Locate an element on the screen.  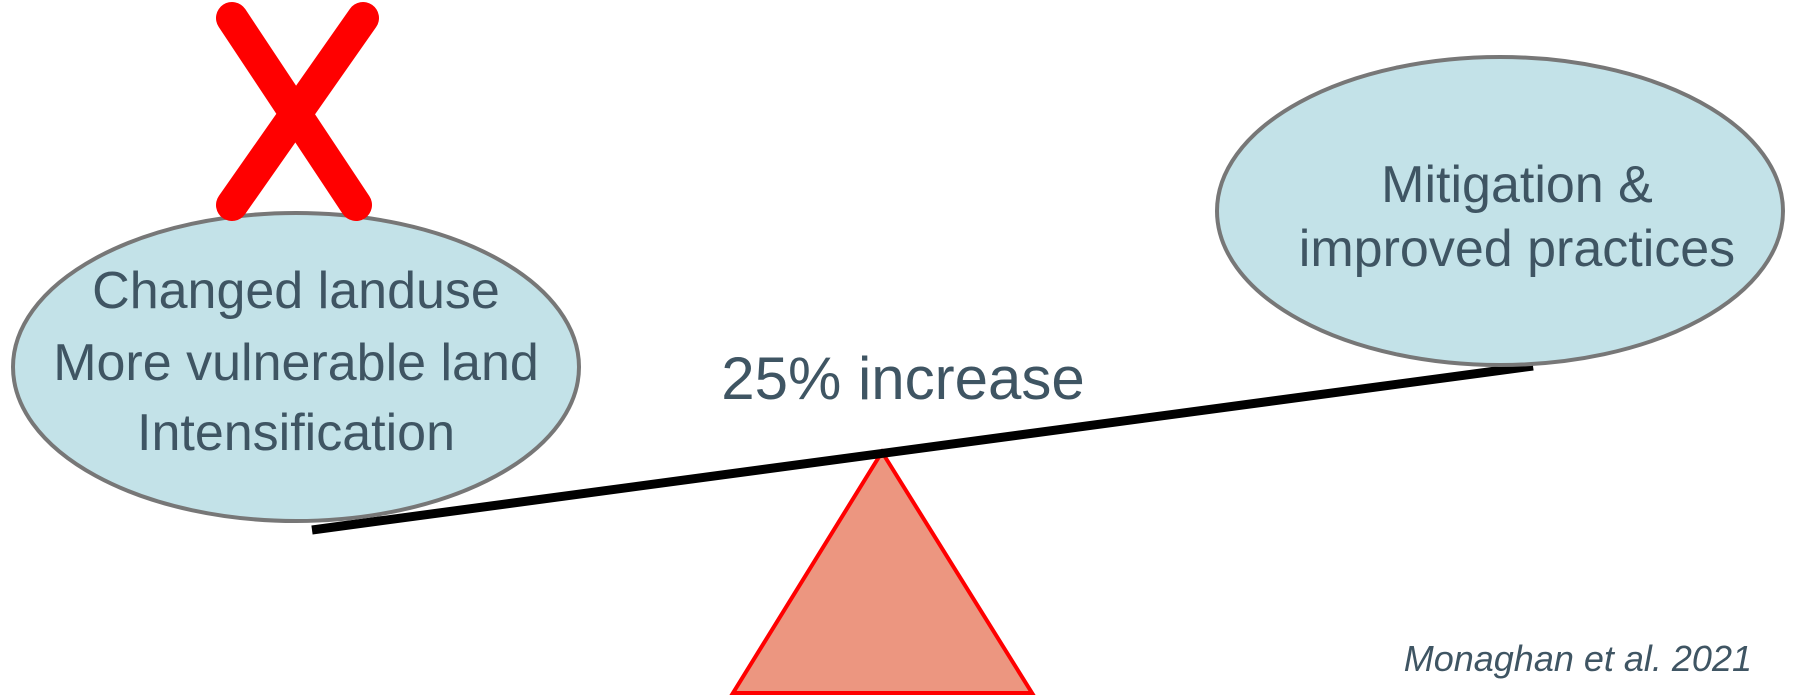
right-bubble is located at coordinates (1500, 211).